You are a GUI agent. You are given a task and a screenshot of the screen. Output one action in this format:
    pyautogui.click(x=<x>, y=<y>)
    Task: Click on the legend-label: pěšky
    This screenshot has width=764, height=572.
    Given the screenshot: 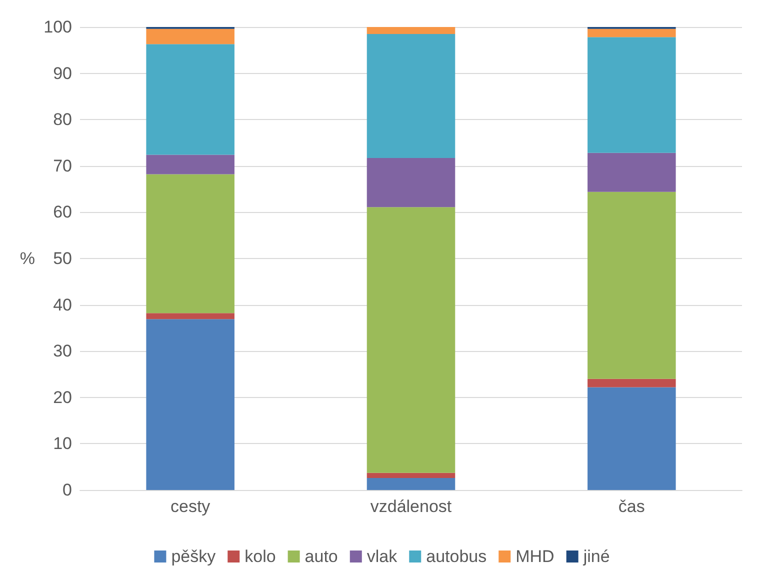 What is the action you would take?
    pyautogui.click(x=193, y=556)
    